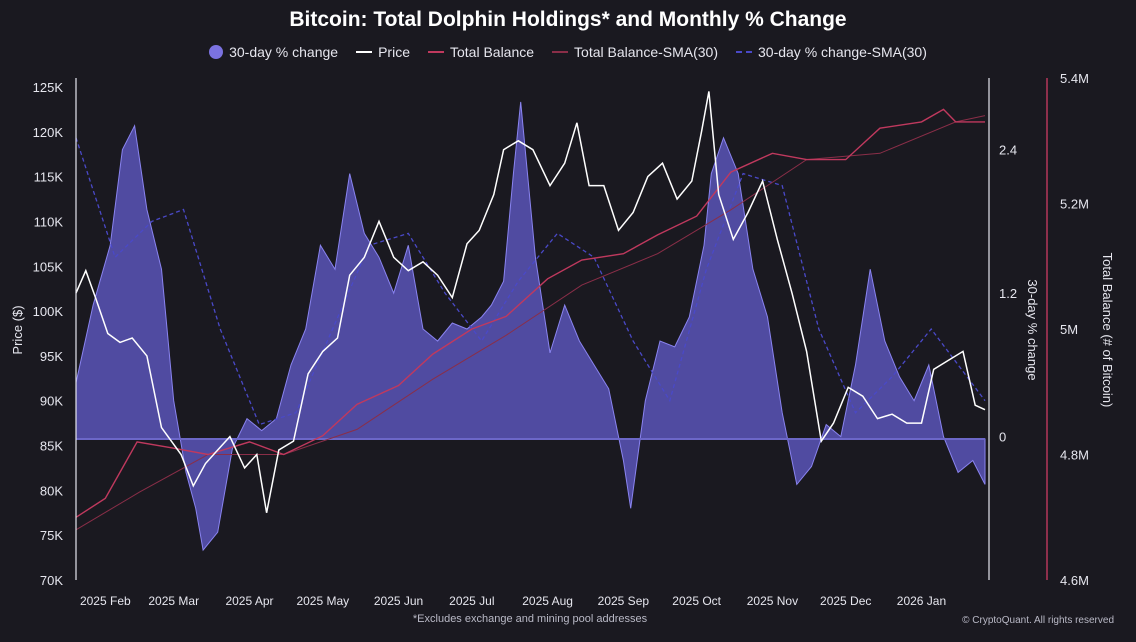 The image size is (1136, 642). Describe the element at coordinates (51, 401) in the screenshot. I see `y-left-tick-label: 90K` at that location.